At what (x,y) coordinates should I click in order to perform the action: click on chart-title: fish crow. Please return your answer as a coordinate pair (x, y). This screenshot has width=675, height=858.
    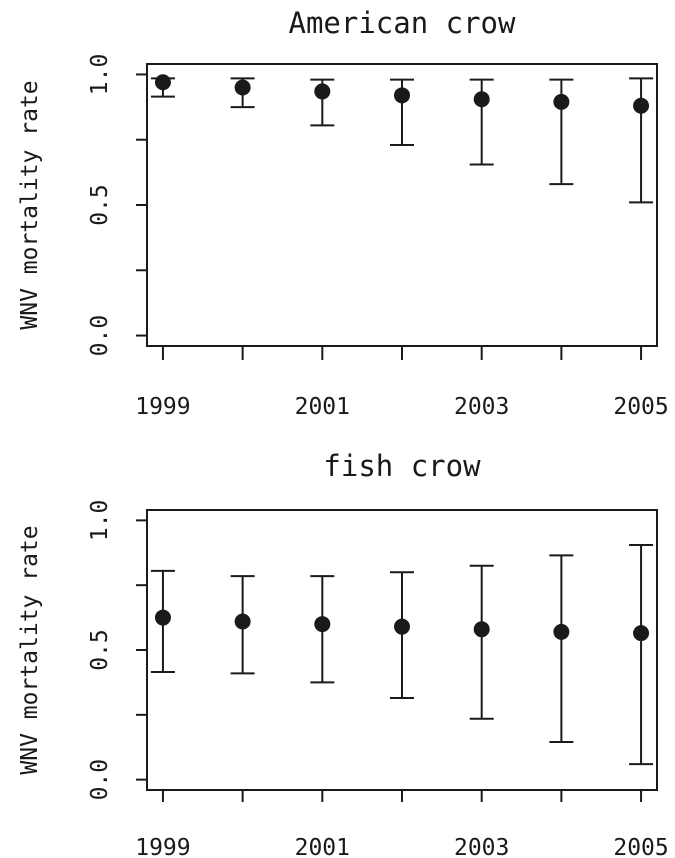
    Looking at the image, I should click on (402, 466).